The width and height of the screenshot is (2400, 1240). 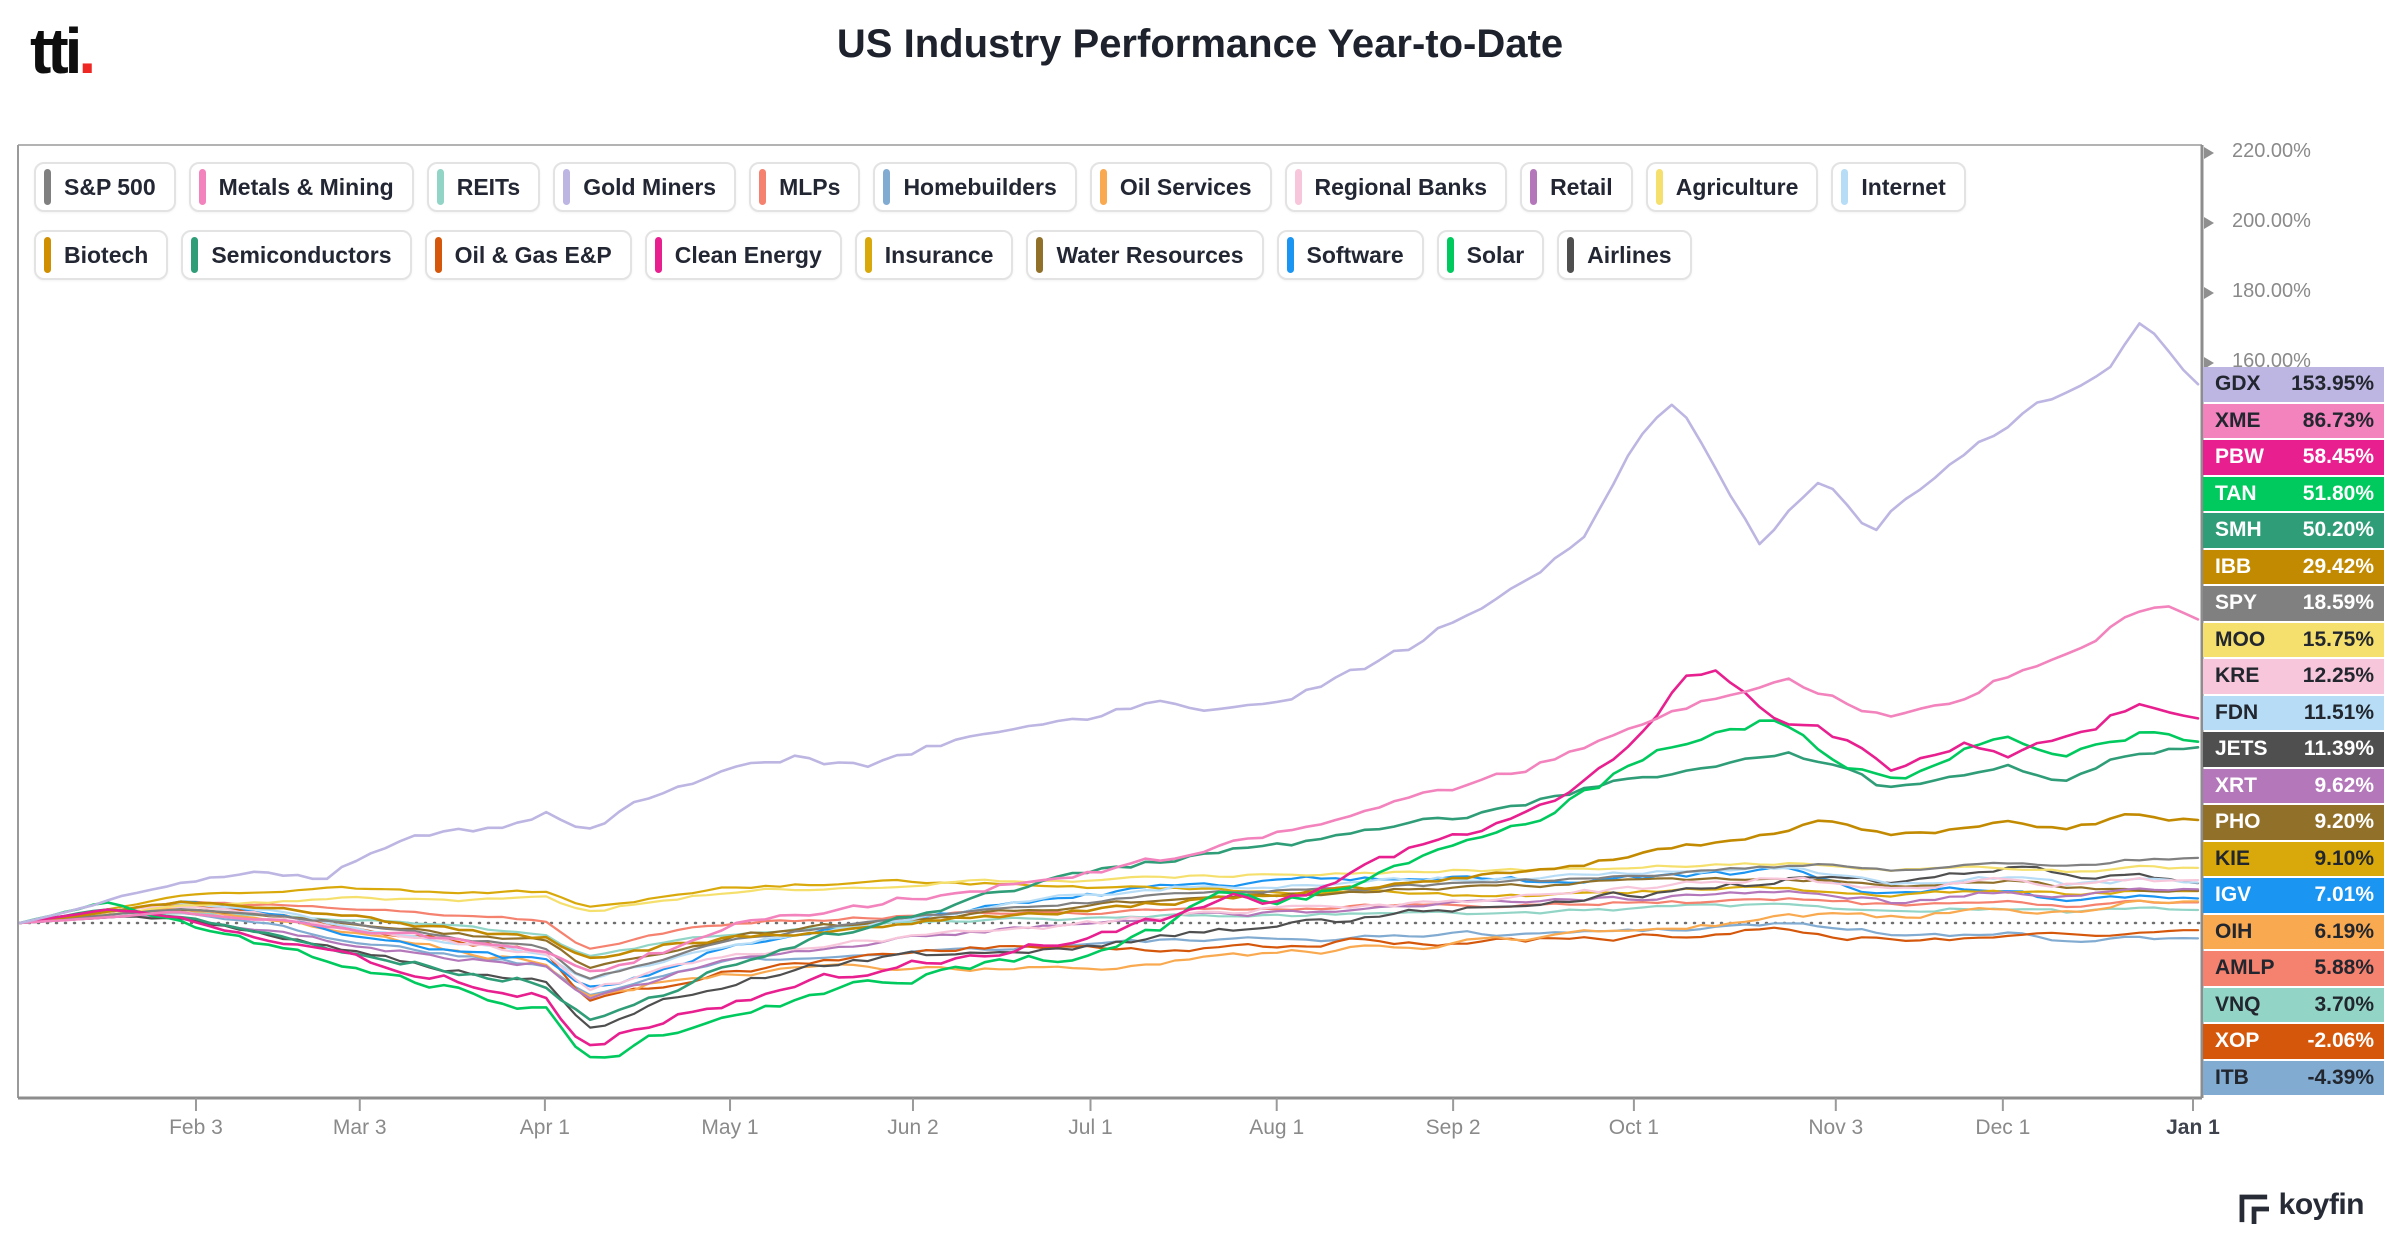 I want to click on ticker-symbol: MOO, so click(x=2240, y=639).